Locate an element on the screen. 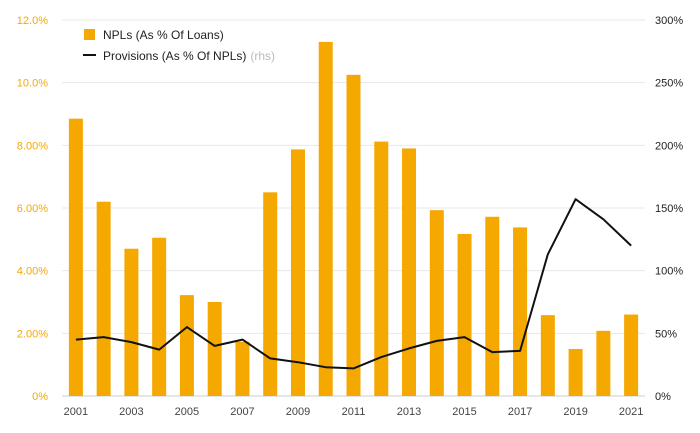  left-tick-label: 6.00% is located at coordinates (32, 209).